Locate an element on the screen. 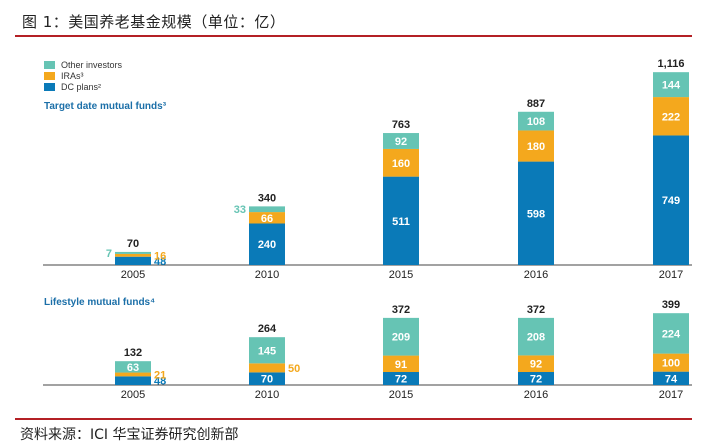 The height and width of the screenshot is (447, 704). x-tick-label-2005-p1: 2005 is located at coordinates (133, 395).